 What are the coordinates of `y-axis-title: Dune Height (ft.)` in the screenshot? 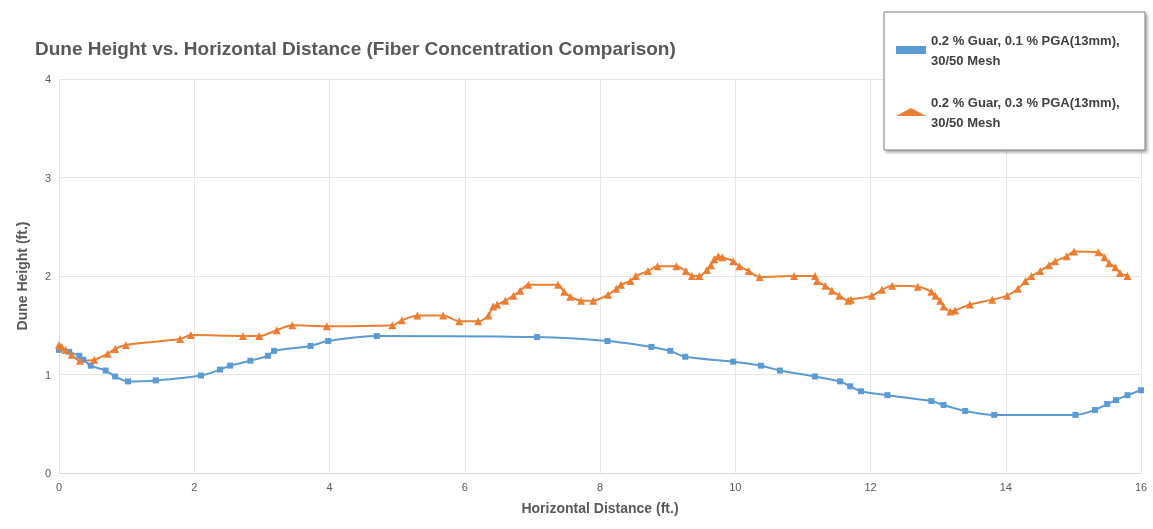 It's located at (22, 276).